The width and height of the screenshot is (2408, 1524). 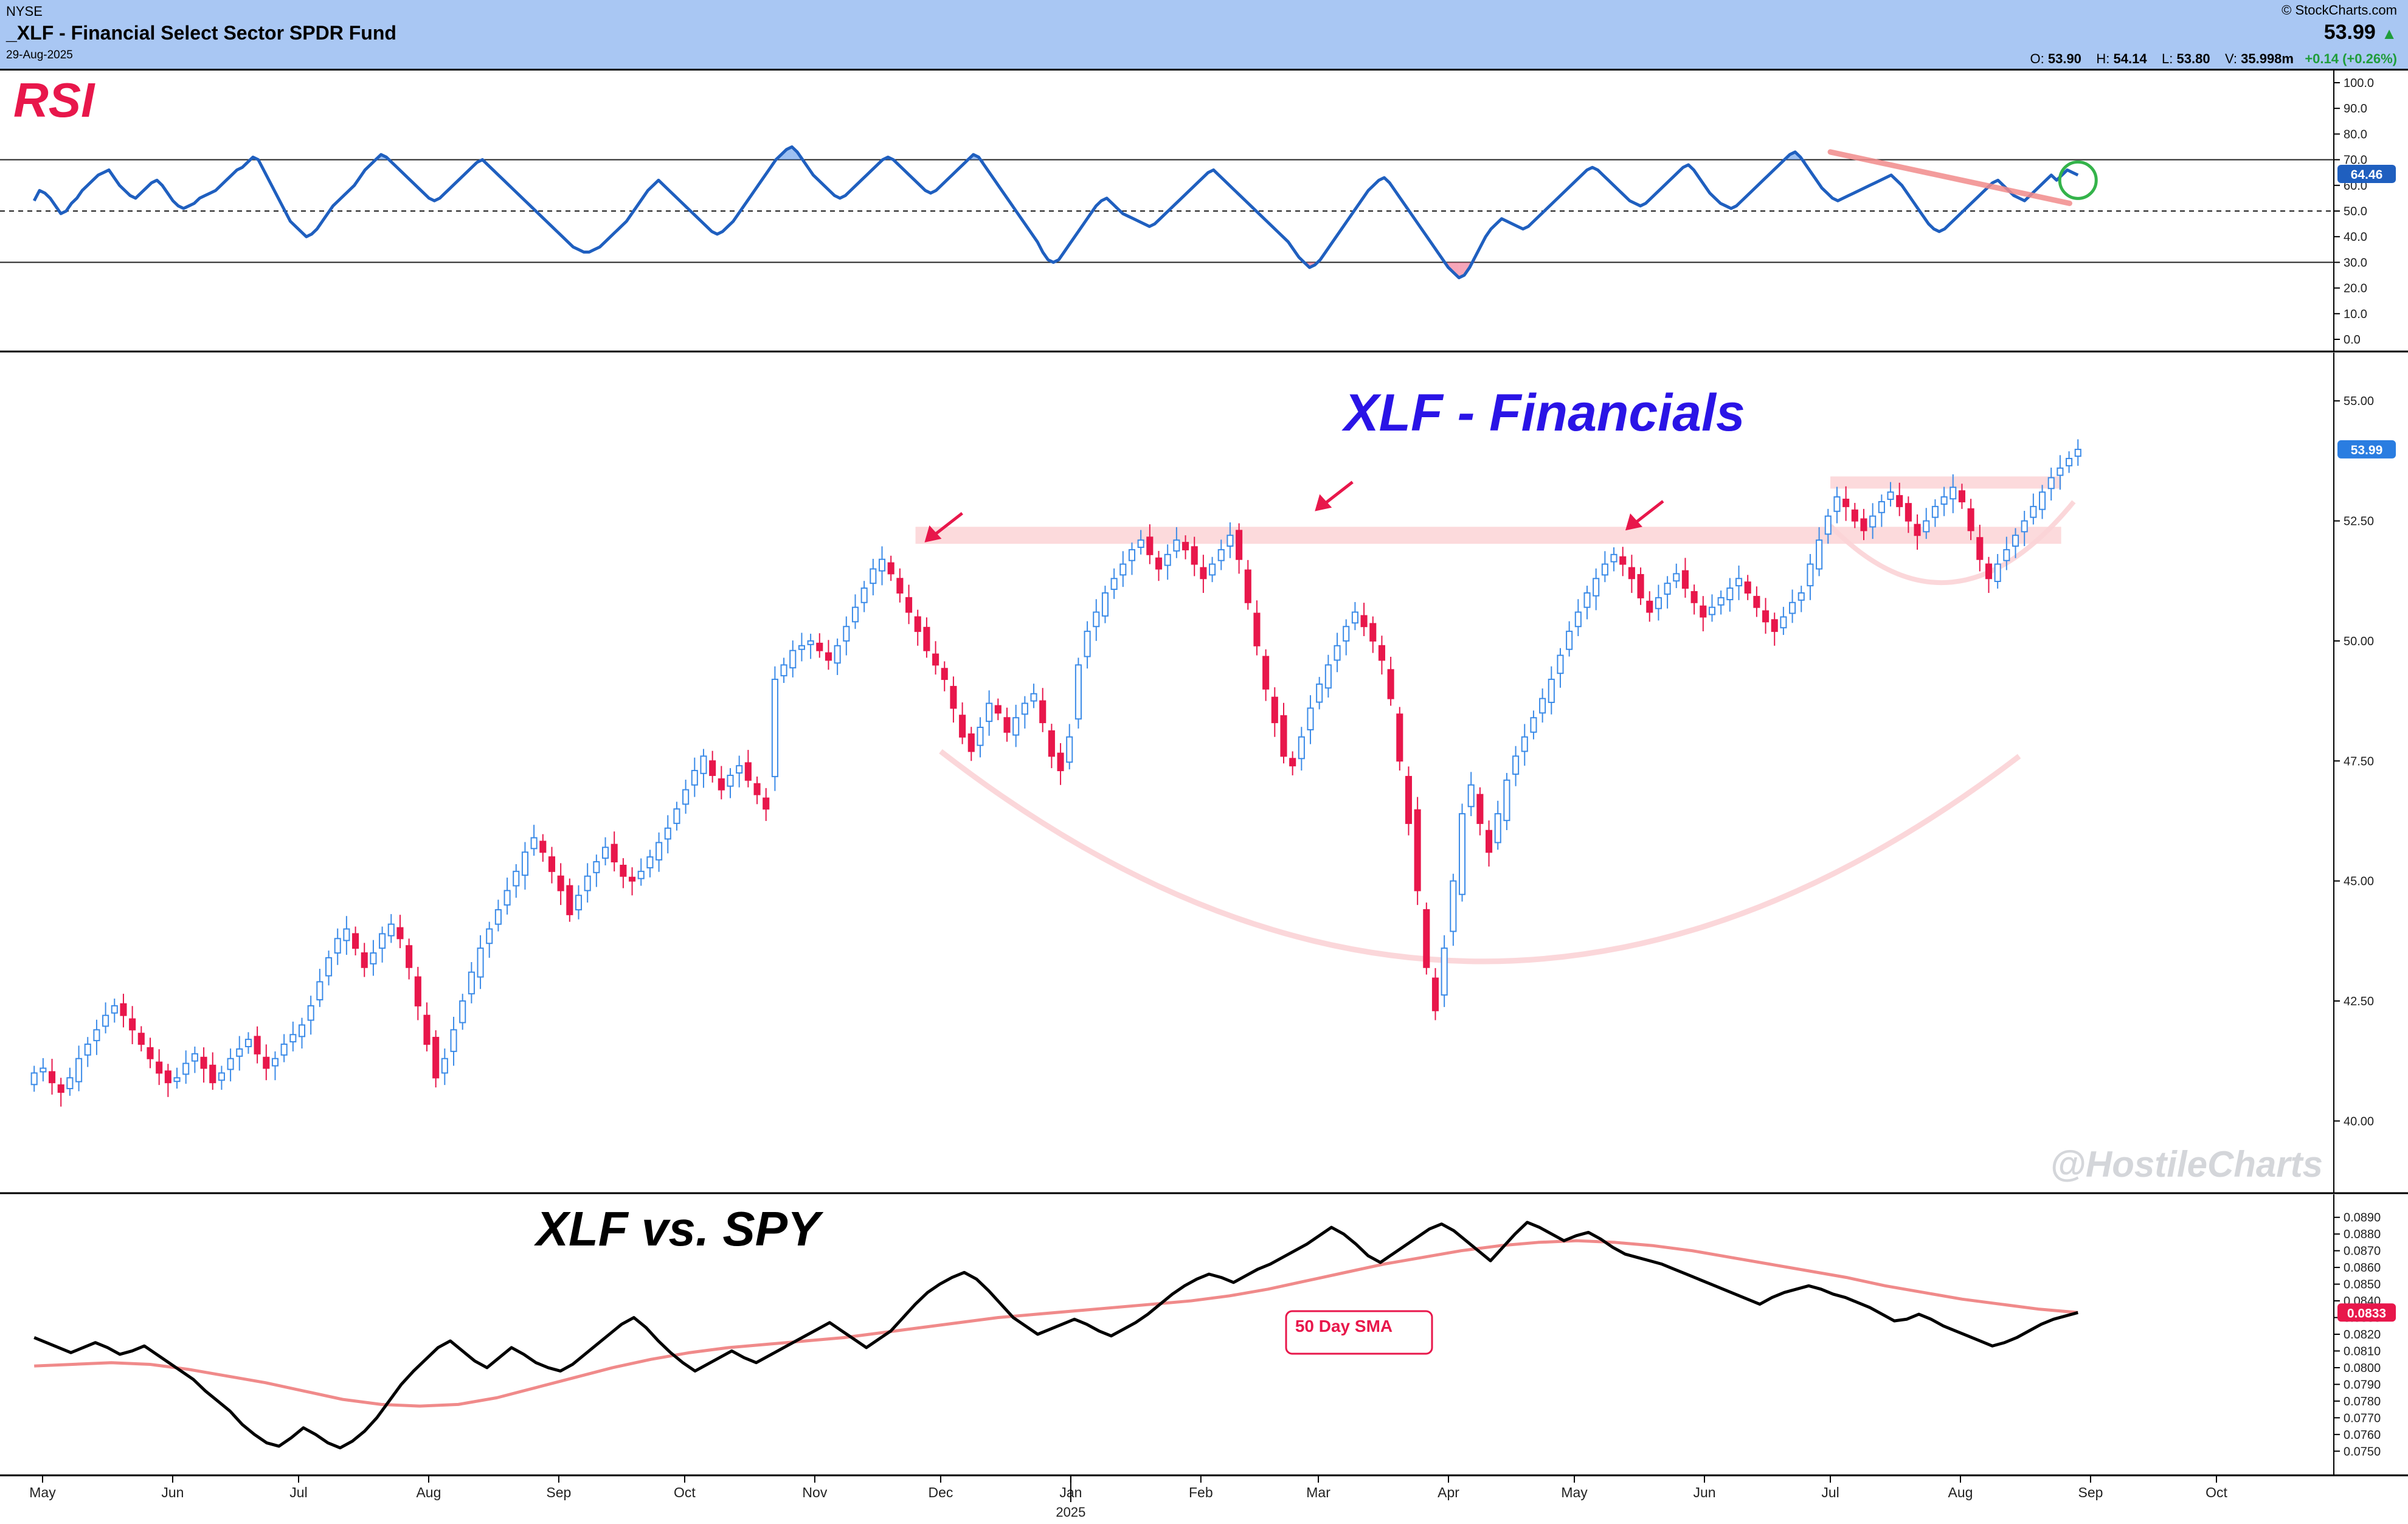 What do you see at coordinates (2356, 314) in the screenshot?
I see `rsi-y-tick-label: 10.0` at bounding box center [2356, 314].